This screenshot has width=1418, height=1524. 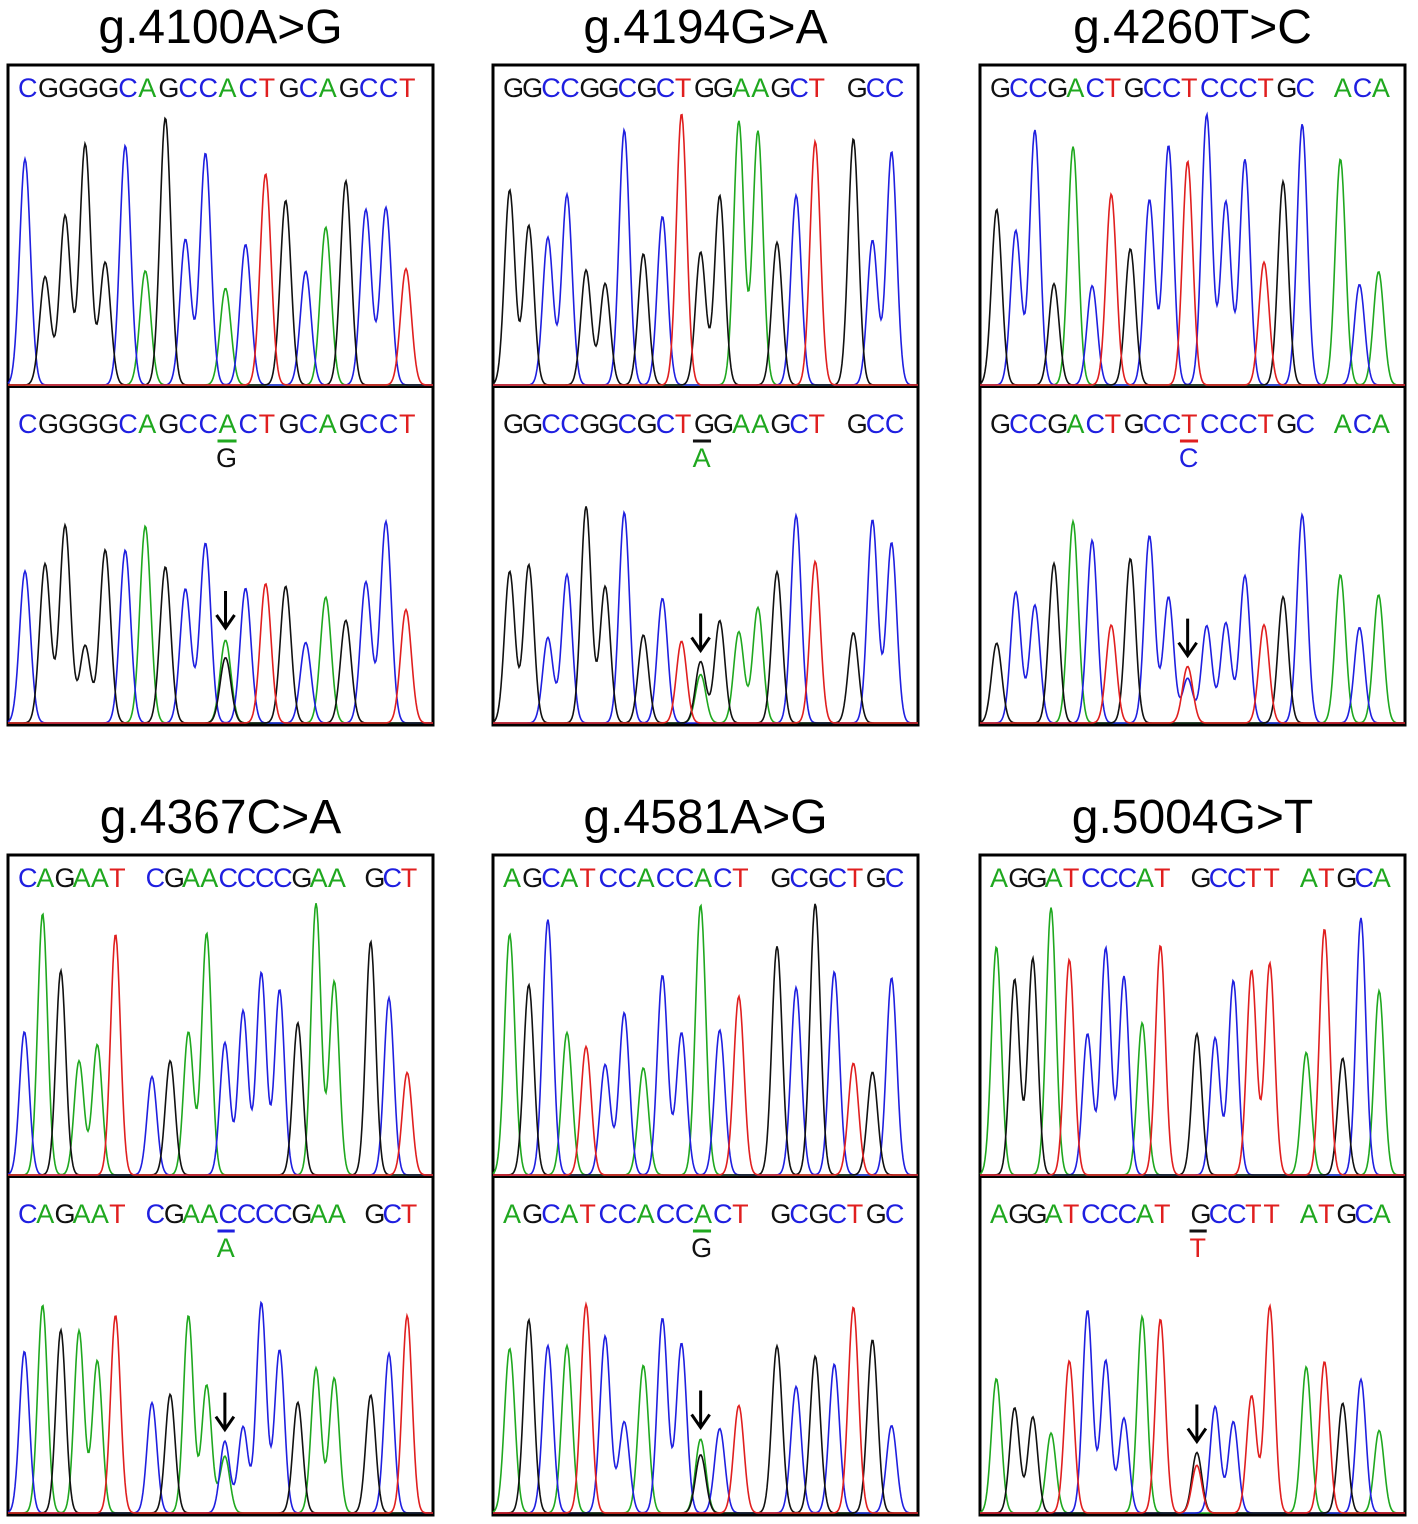 I want to click on sequence-part: A, so click(x=703, y=1214).